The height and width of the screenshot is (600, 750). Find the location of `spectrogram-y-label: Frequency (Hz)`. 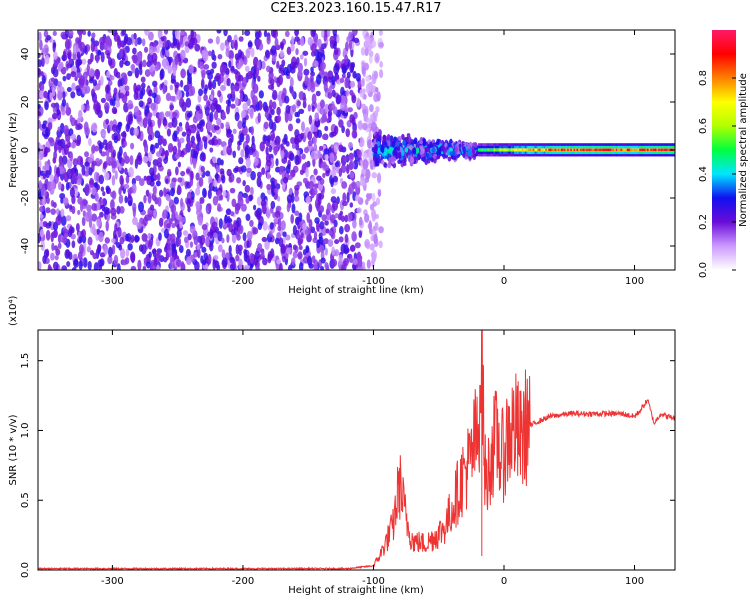

spectrogram-y-label: Frequency (Hz) is located at coordinates (13, 150).